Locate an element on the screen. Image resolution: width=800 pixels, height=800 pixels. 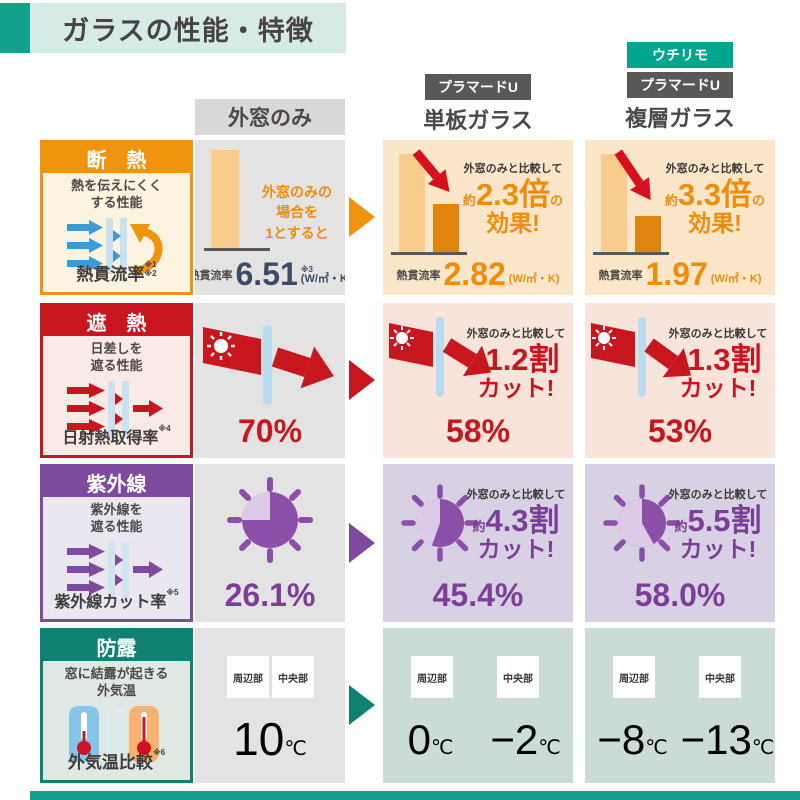
heat-shield-icon is located at coordinates (116, 409).